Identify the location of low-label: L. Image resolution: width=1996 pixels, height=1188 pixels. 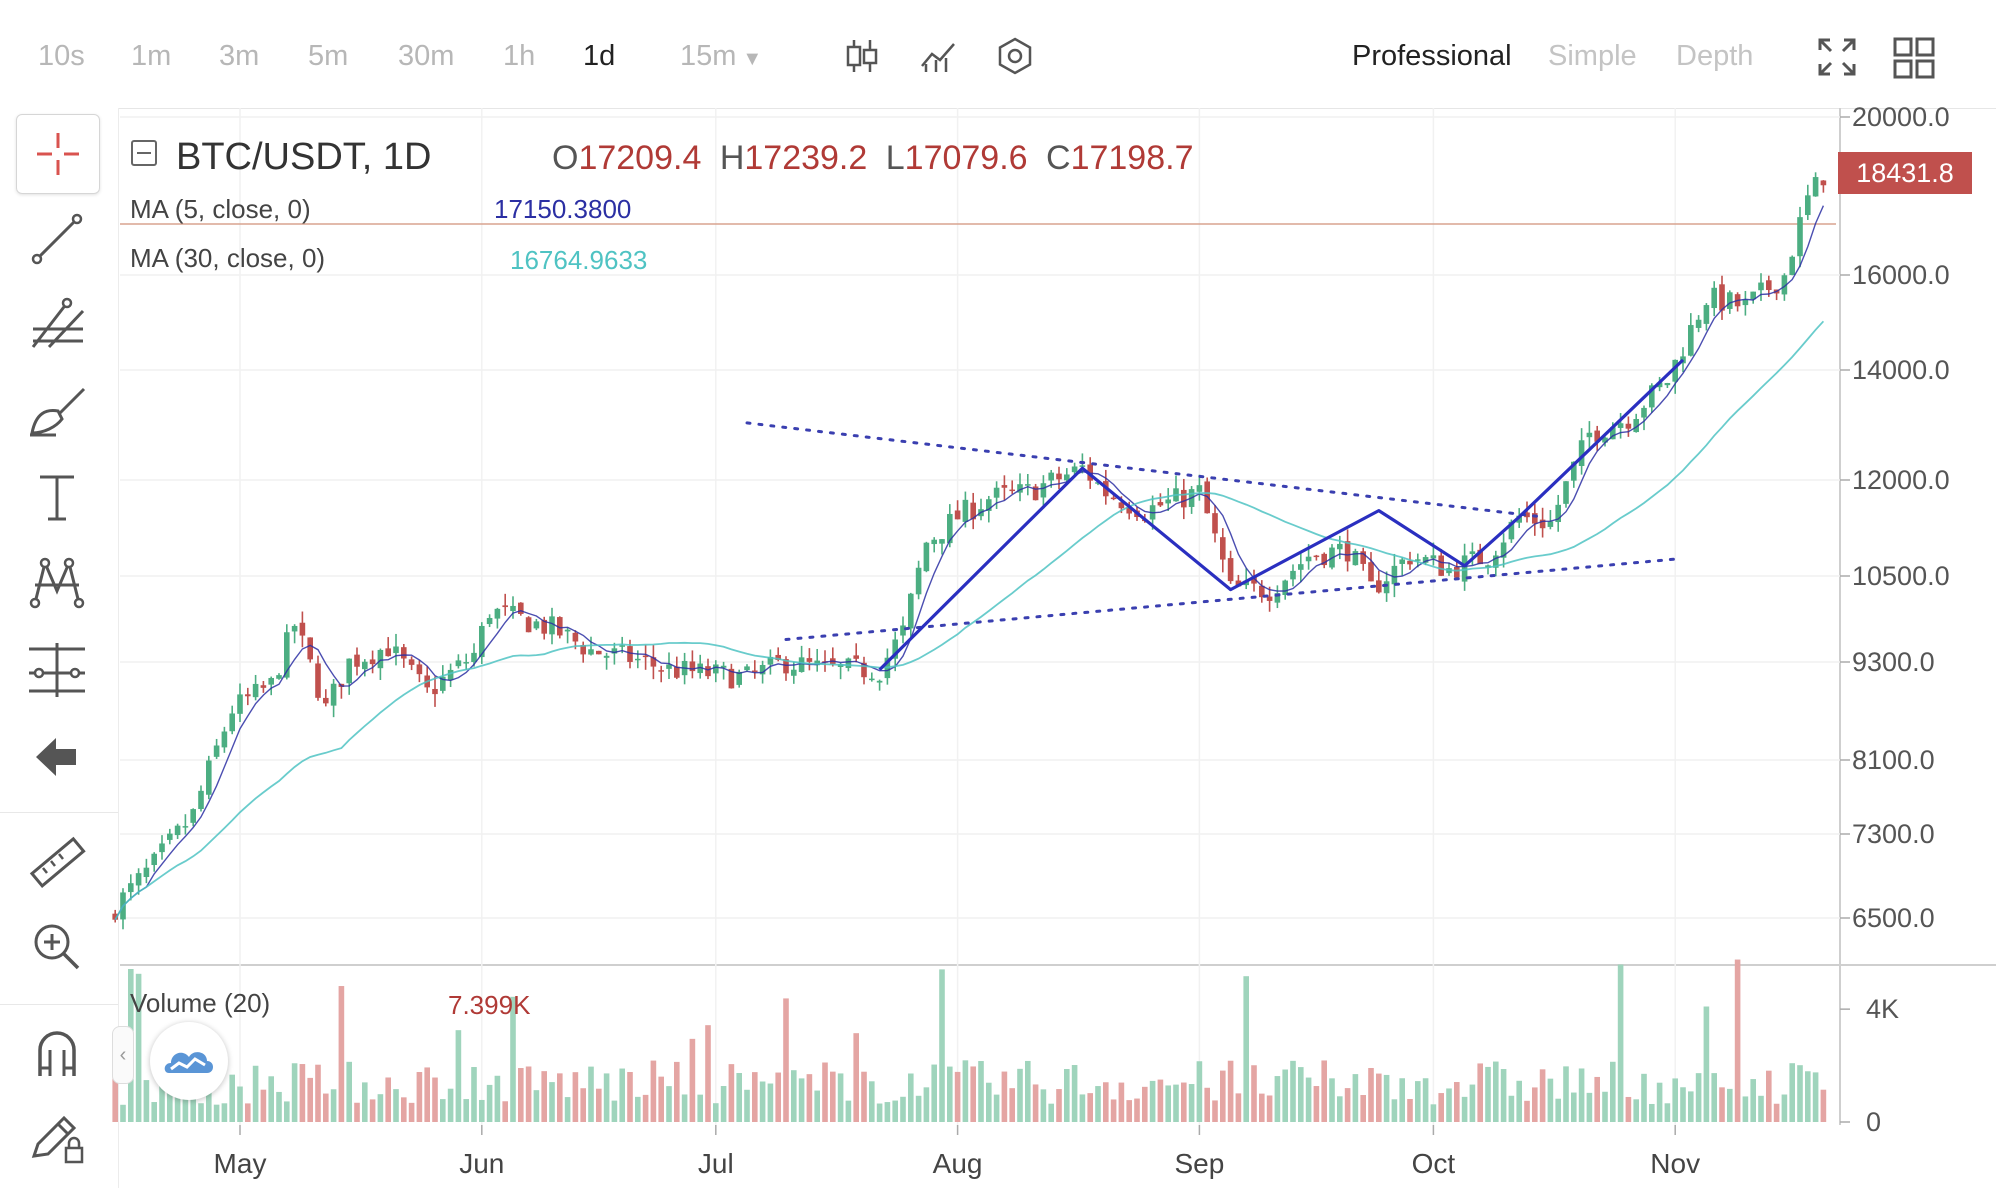
(895, 158).